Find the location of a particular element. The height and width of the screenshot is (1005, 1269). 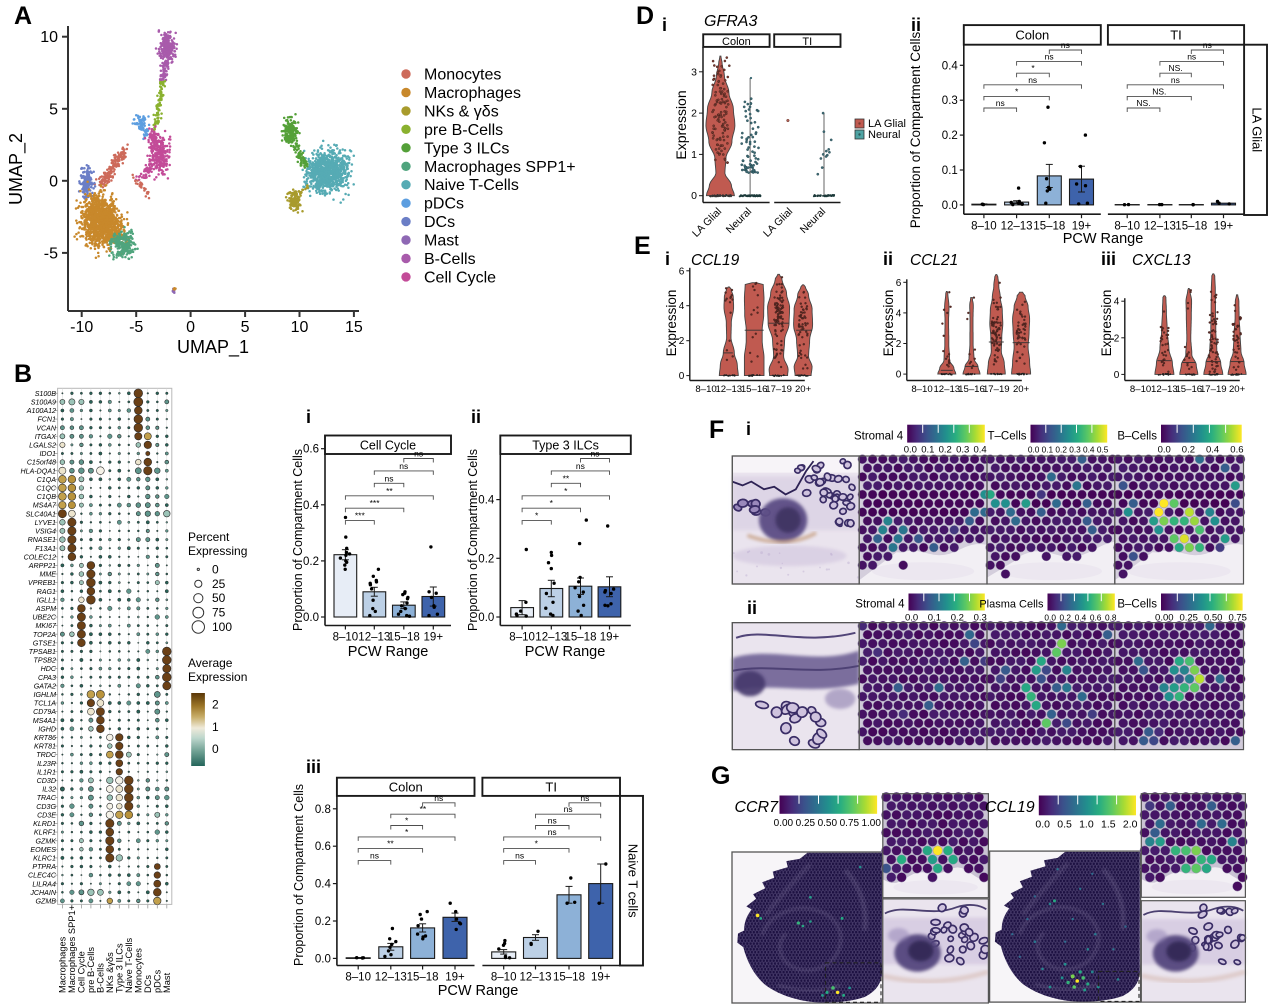

svg-text: TCL1A is located at coordinates (45, 704).